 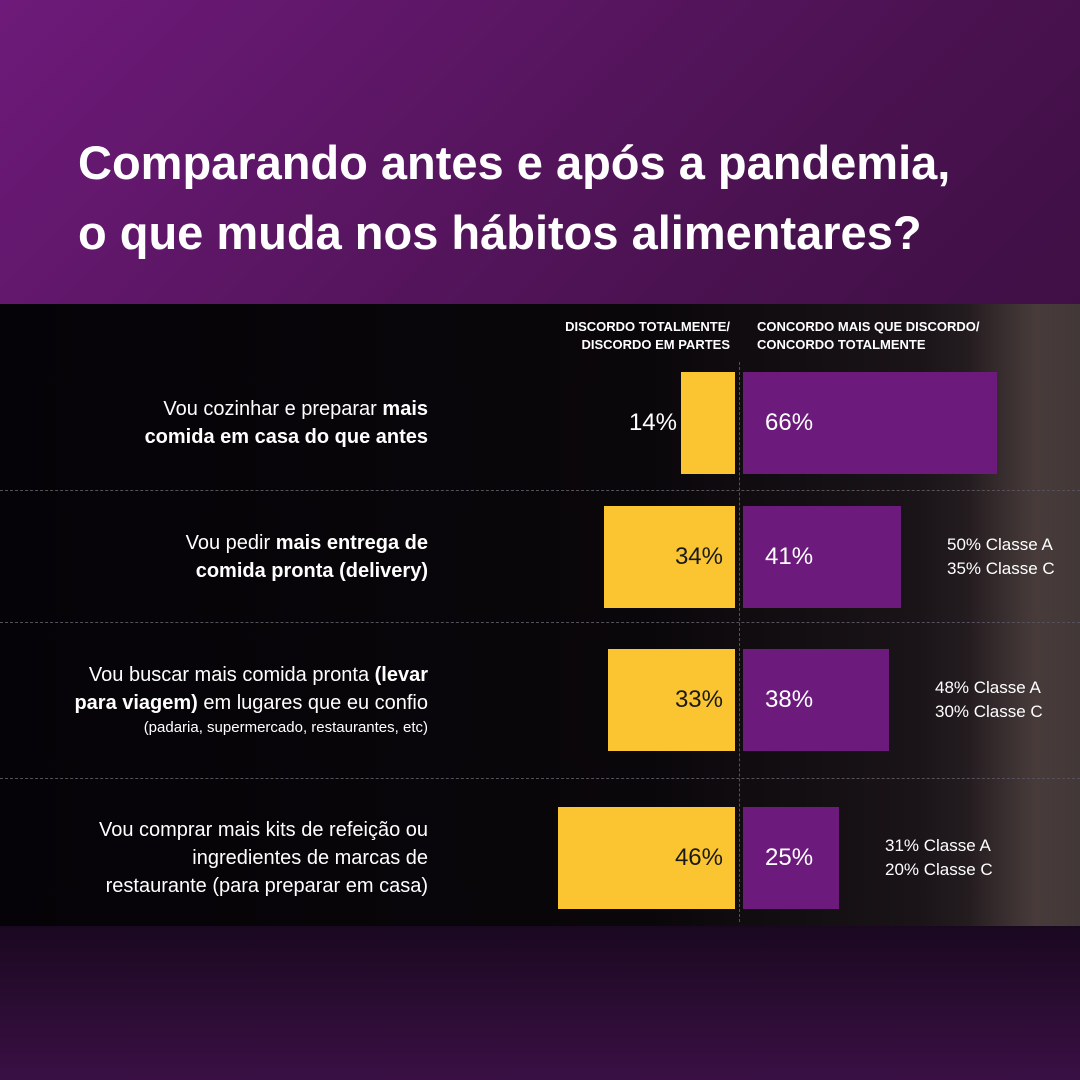 What do you see at coordinates (789, 422) in the screenshot?
I see `value-agree-1: 66%` at bounding box center [789, 422].